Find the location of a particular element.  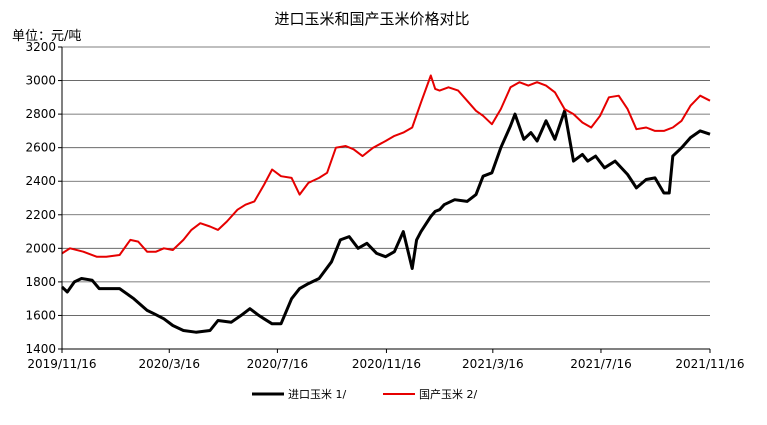

y-tick-label: 2000 is located at coordinates (40, 248).